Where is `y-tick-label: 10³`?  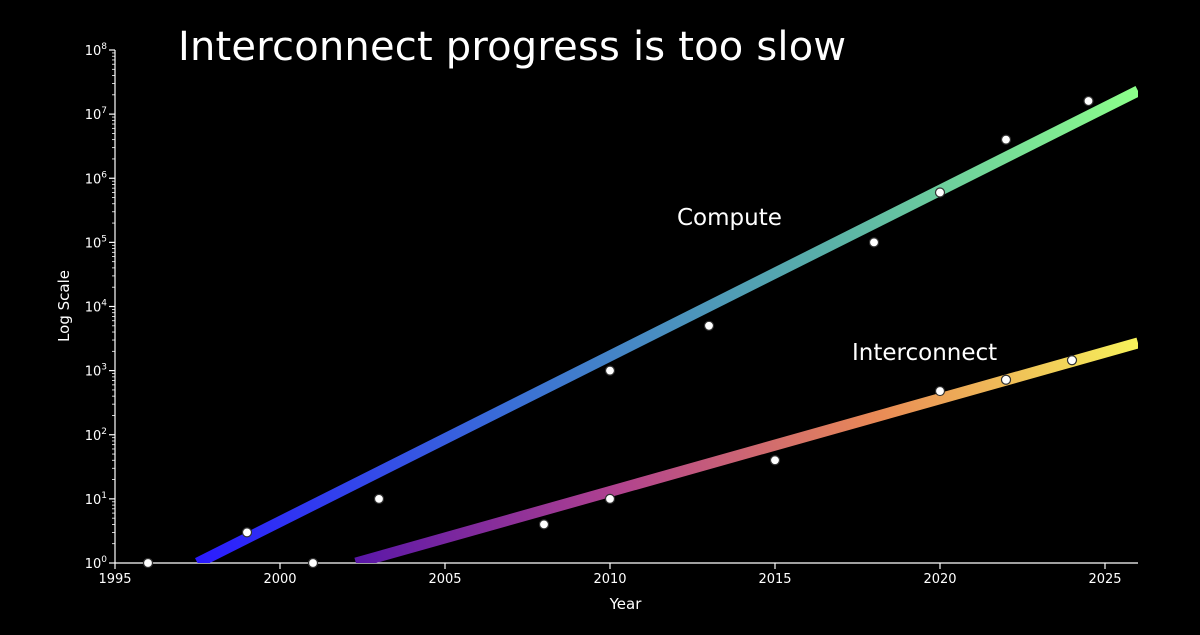
y-tick-label: 10³ is located at coordinates (96, 371).